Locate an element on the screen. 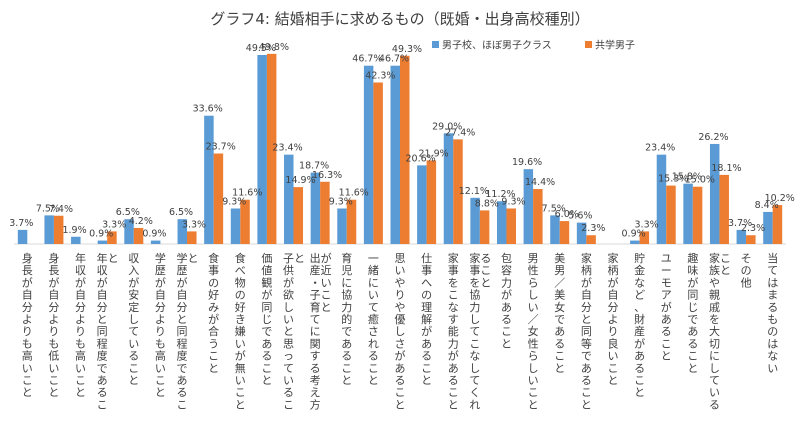 This screenshot has height=425, width=800. category-label-22: 家柄が自分と同等であること is located at coordinates (586, 331).